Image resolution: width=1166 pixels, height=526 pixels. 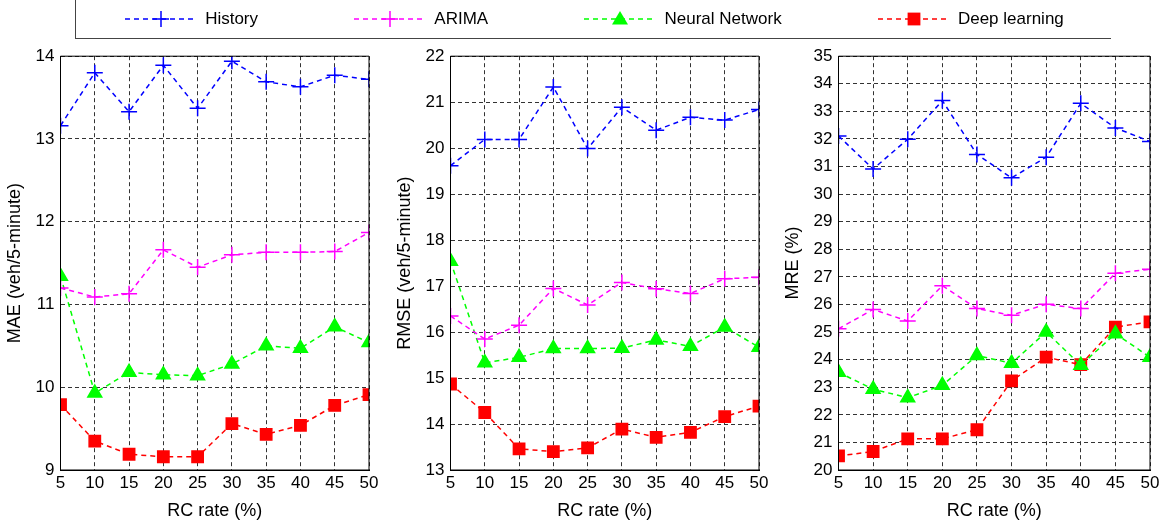 What do you see at coordinates (45, 221) in the screenshot?
I see `y-tick-label: 12` at bounding box center [45, 221].